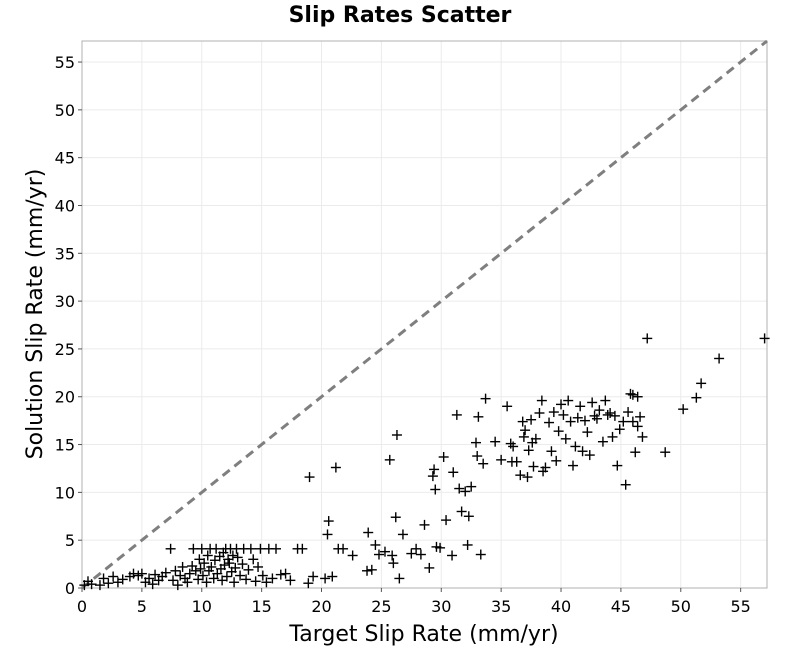 The width and height of the screenshot is (800, 650). Describe the element at coordinates (70, 540) in the screenshot. I see `y-tick-label: 5` at that location.